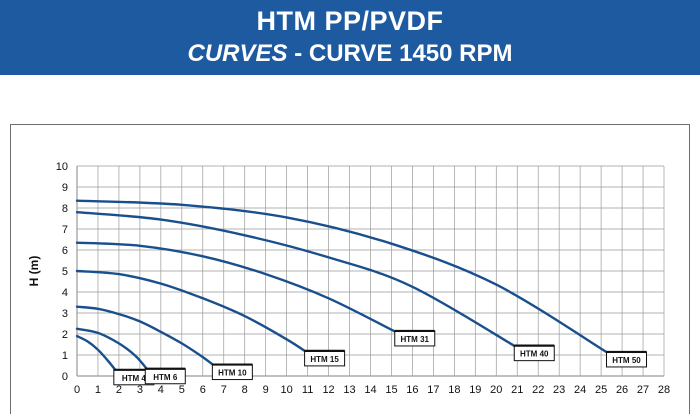 This screenshot has height=414, width=700. I want to click on y-tick-label: 0, so click(65, 377).